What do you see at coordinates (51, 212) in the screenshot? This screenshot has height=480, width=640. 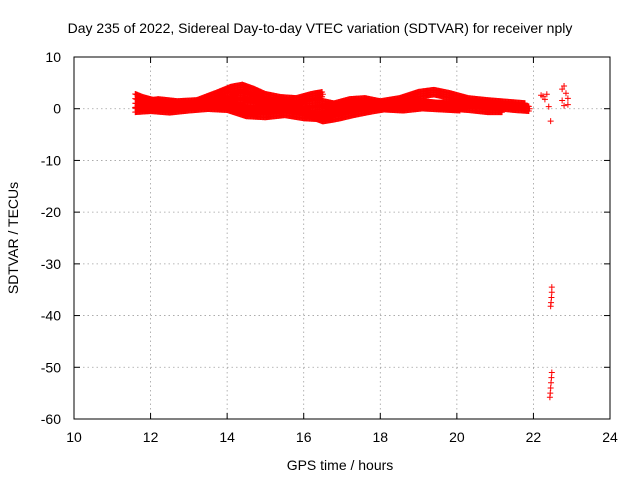 I see `y-tick-label: -20` at bounding box center [51, 212].